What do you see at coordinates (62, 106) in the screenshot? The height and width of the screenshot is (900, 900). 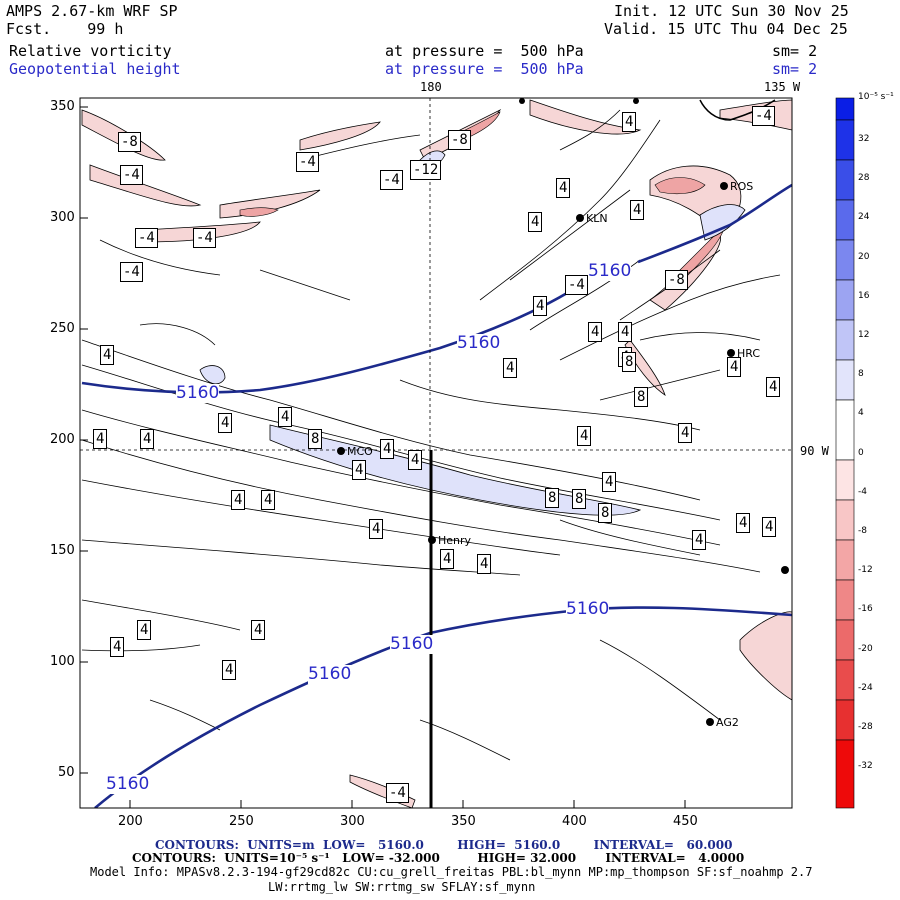 I see `y-tick-label: 350` at bounding box center [62, 106].